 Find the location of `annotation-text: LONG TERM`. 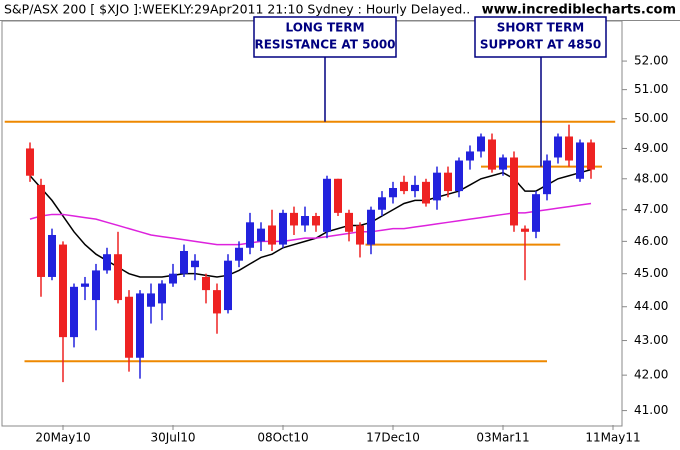

annotation-text: LONG TERM is located at coordinates (324, 28).